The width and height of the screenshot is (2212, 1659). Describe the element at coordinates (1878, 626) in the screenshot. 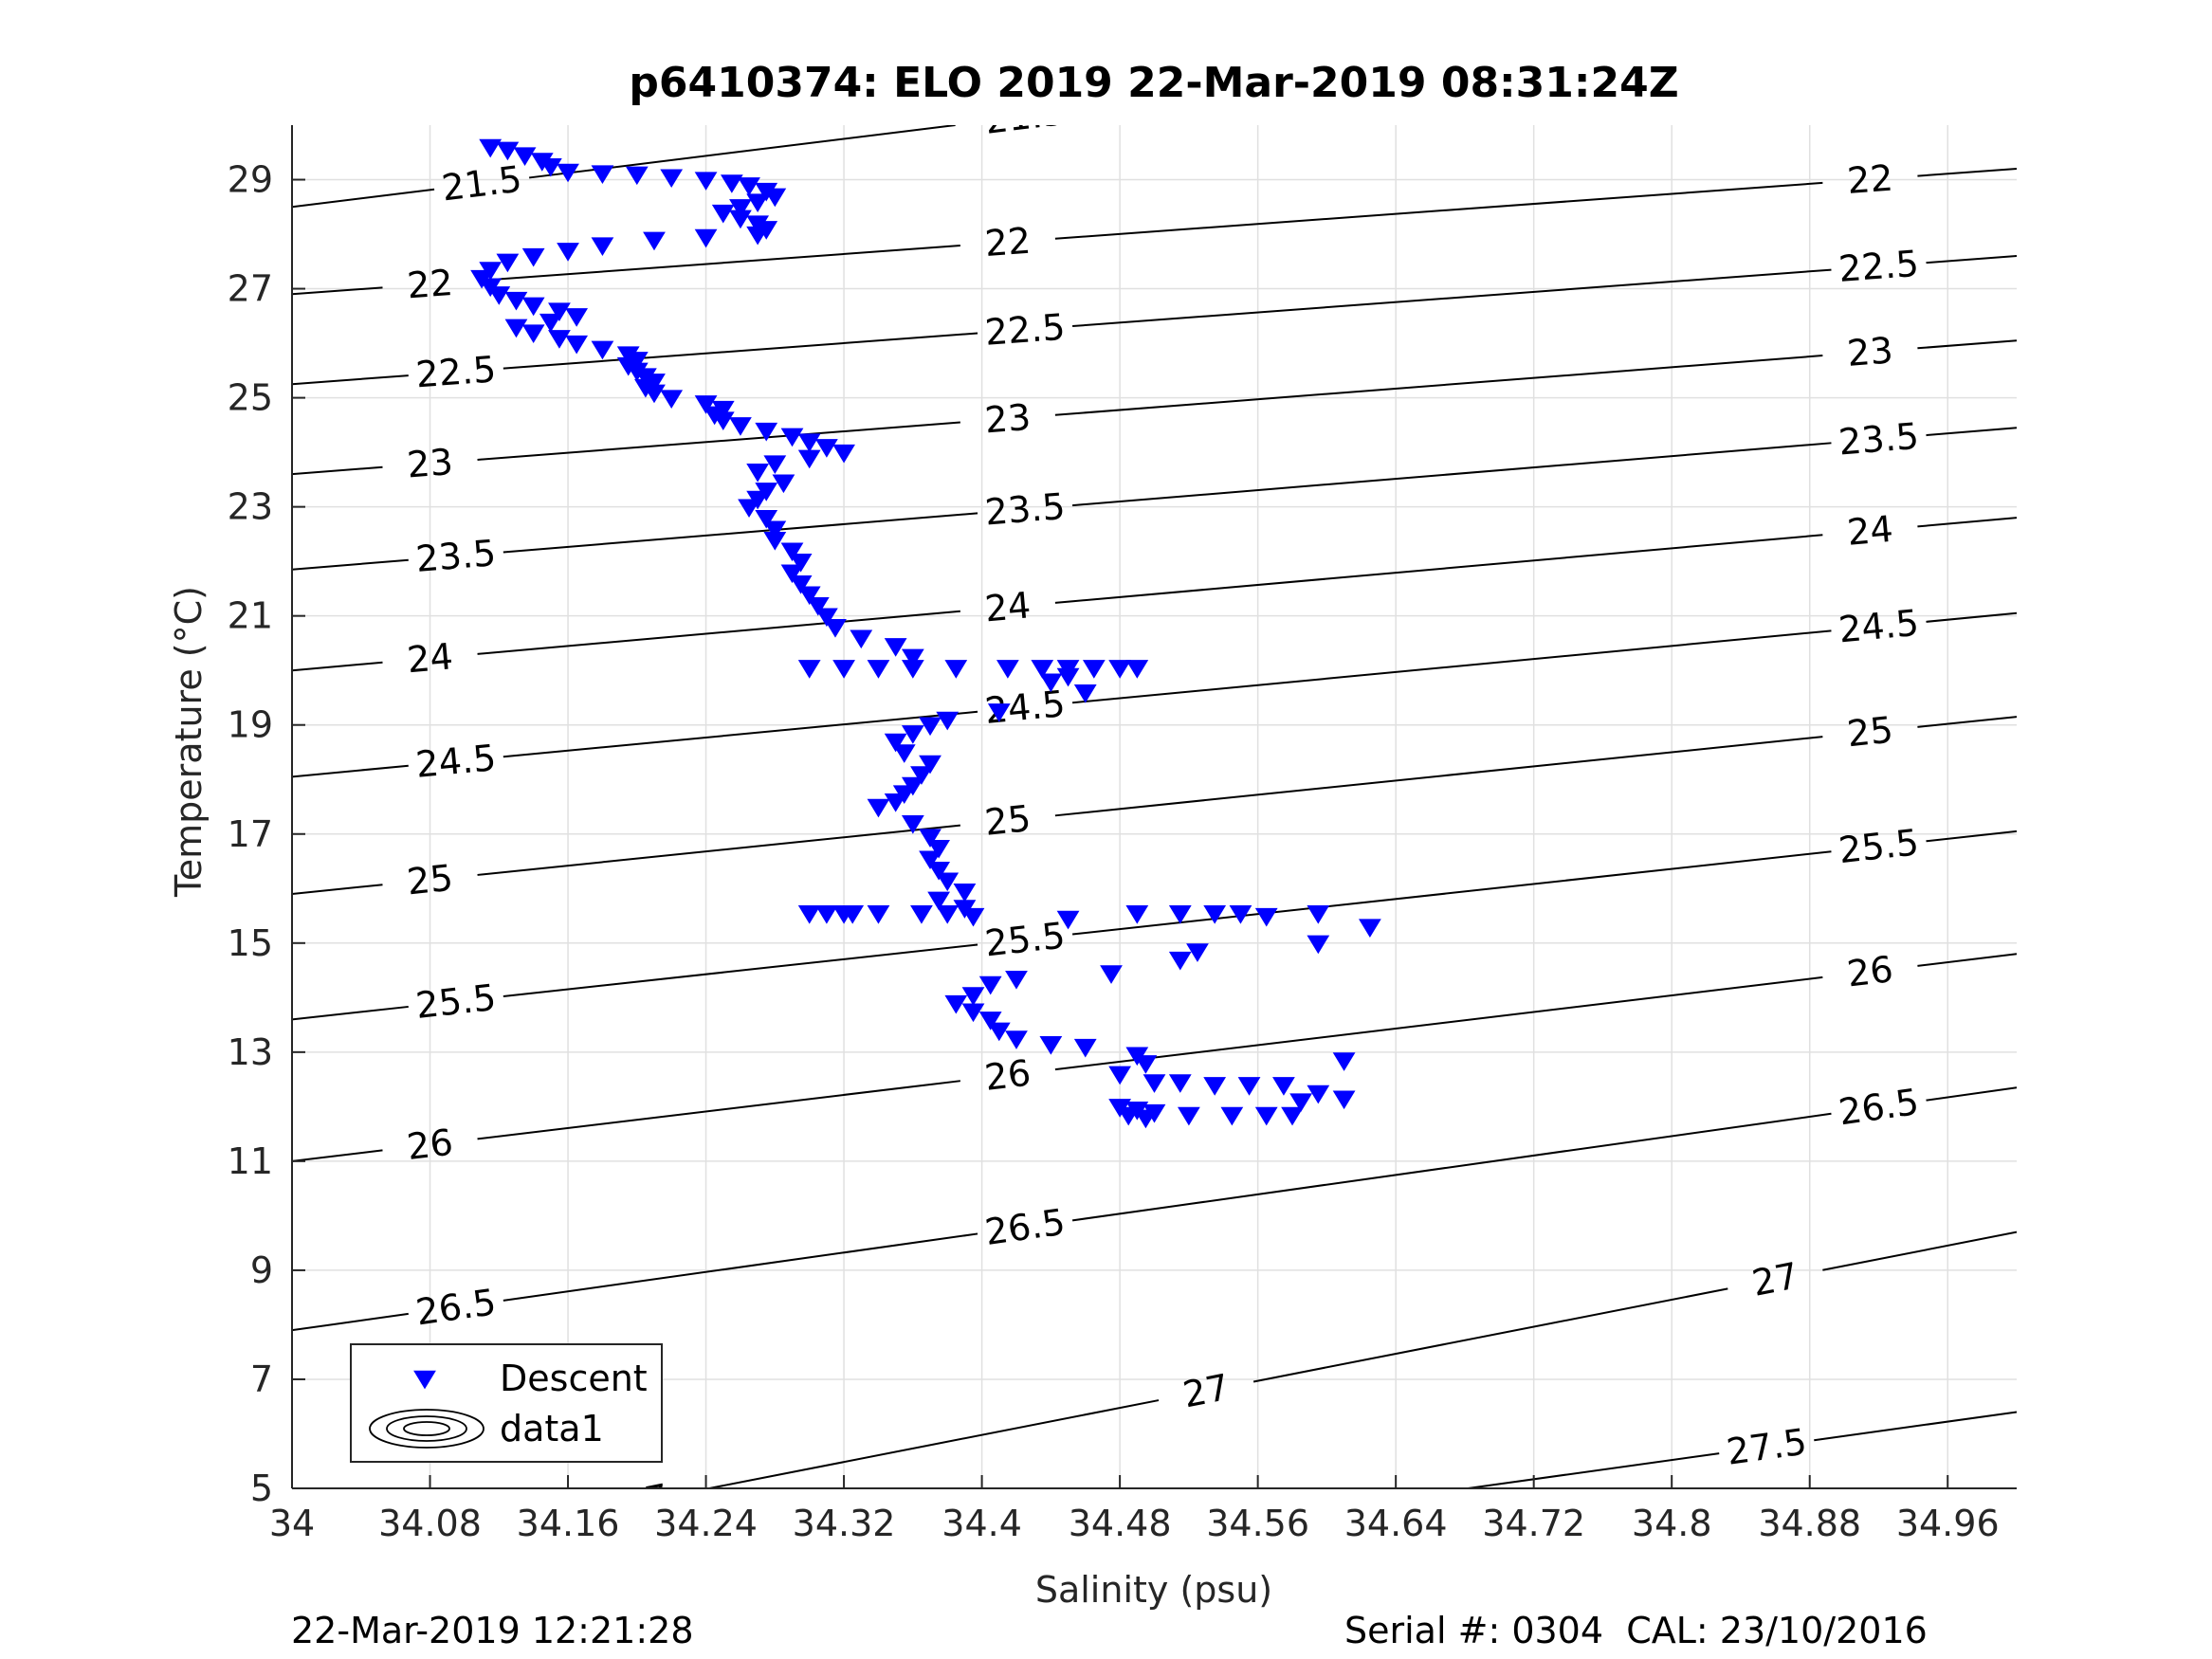

I see `isopycnal-label: 24.5` at that location.